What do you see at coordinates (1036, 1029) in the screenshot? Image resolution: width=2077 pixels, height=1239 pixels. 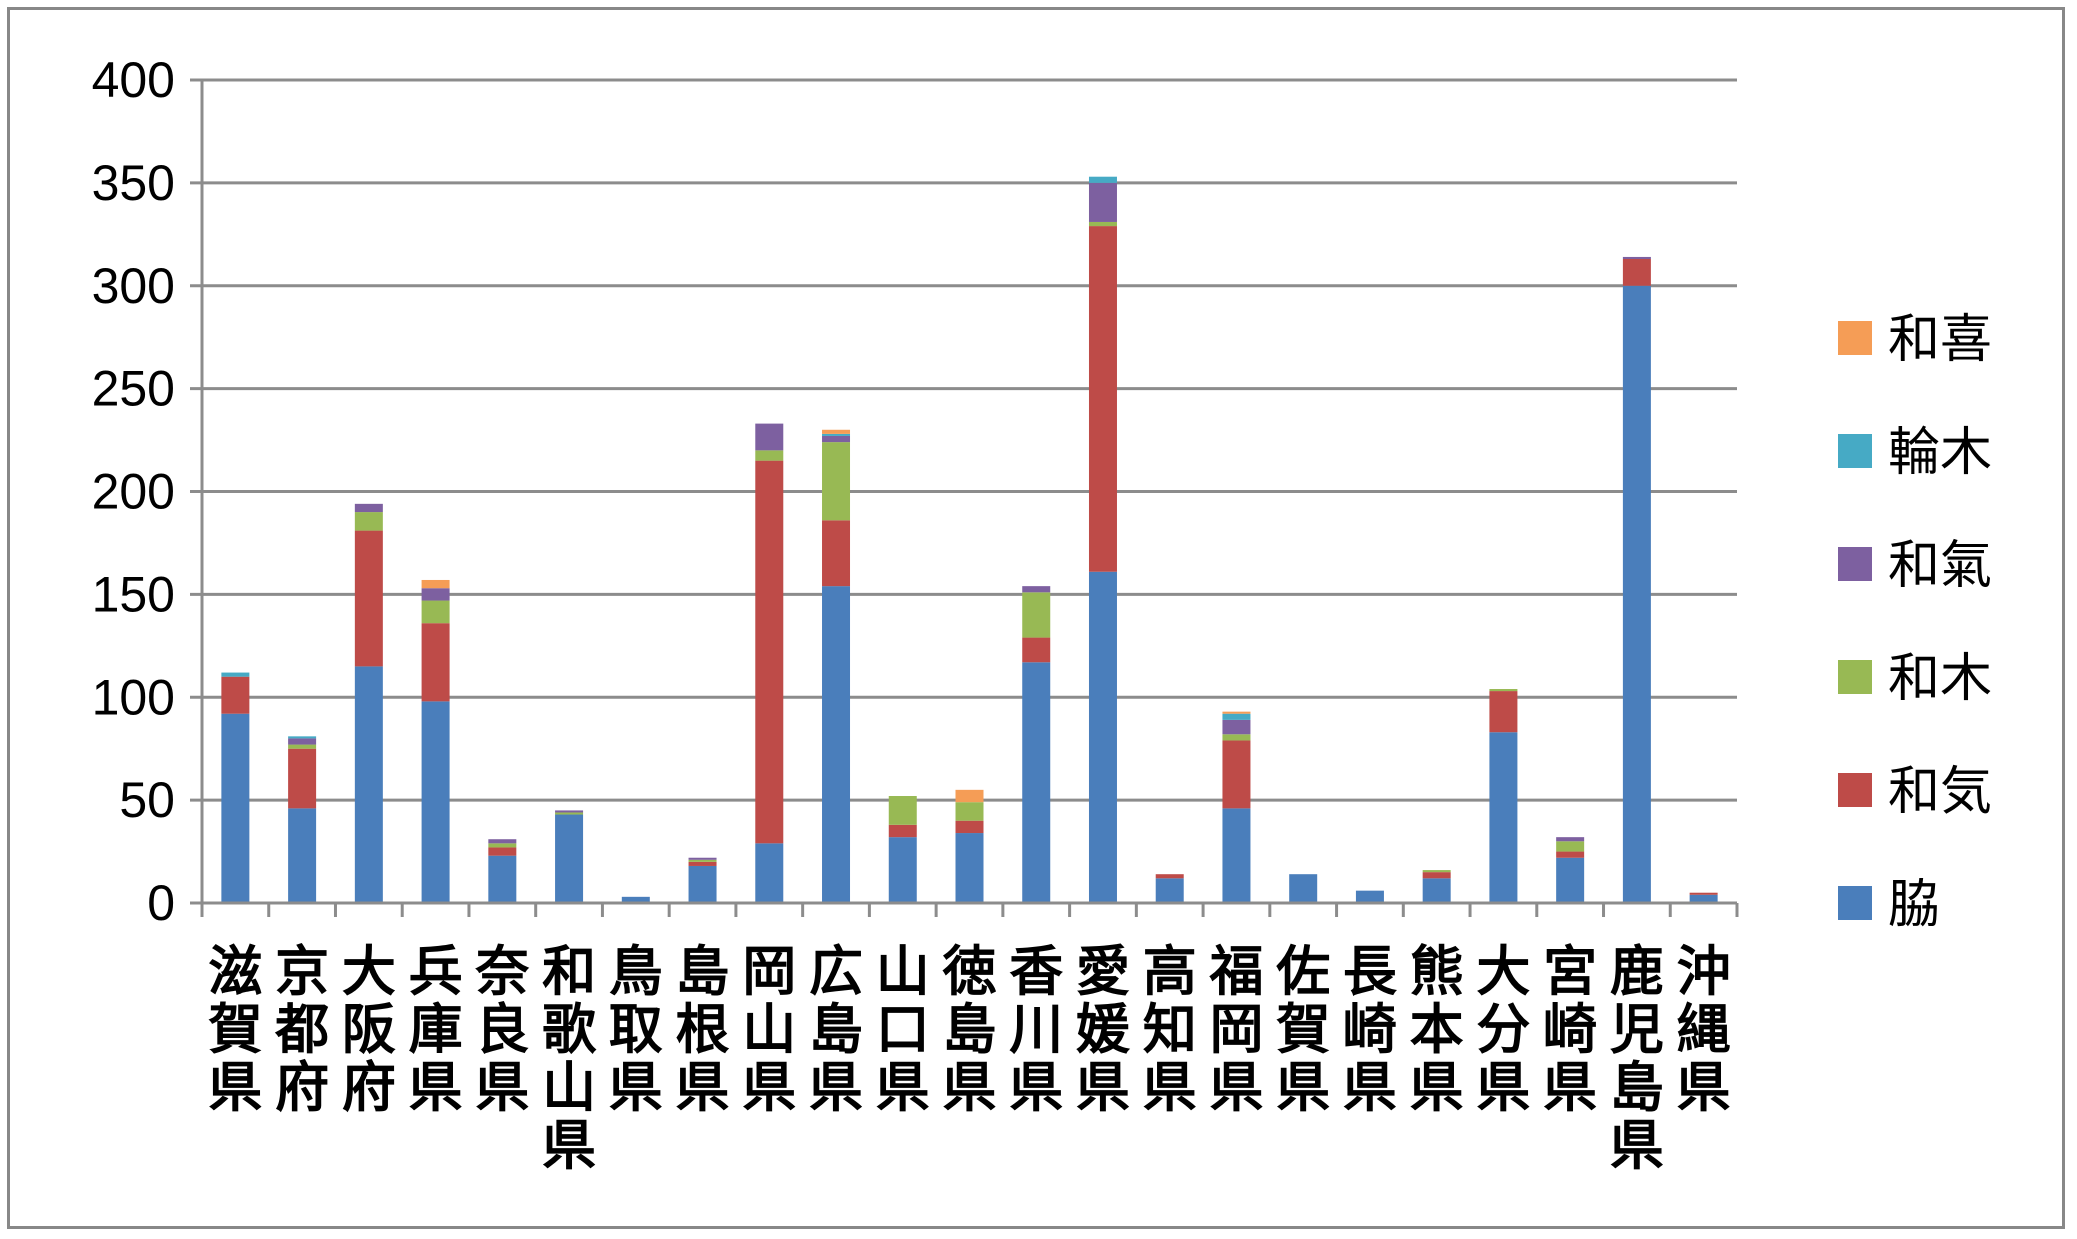 I see `x-tick-label: 香川県` at bounding box center [1036, 1029].